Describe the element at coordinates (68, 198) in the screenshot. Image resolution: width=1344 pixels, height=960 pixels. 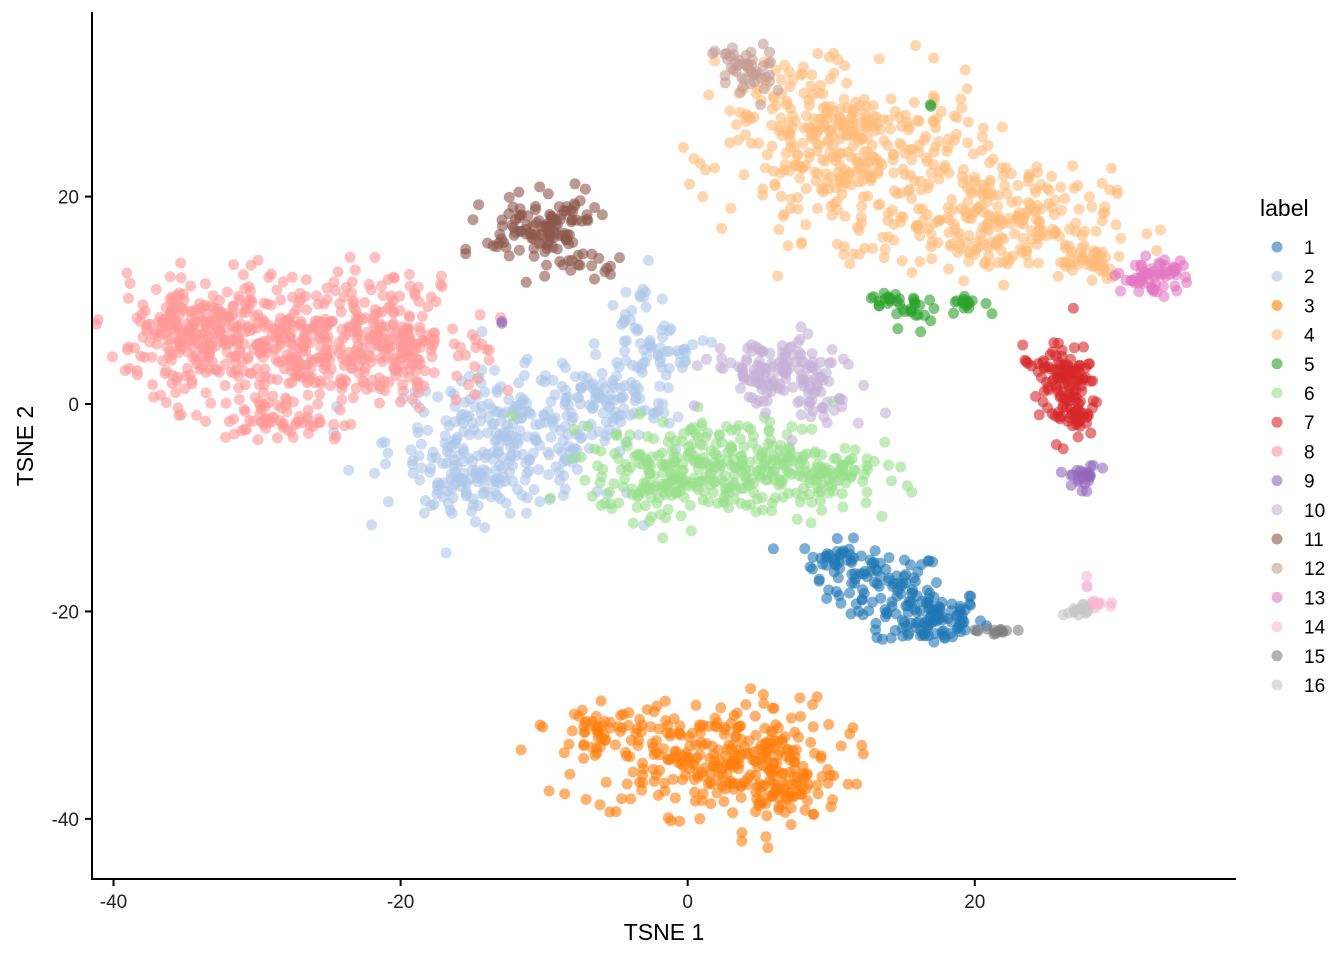
I see `y-tick-label: 20` at that location.